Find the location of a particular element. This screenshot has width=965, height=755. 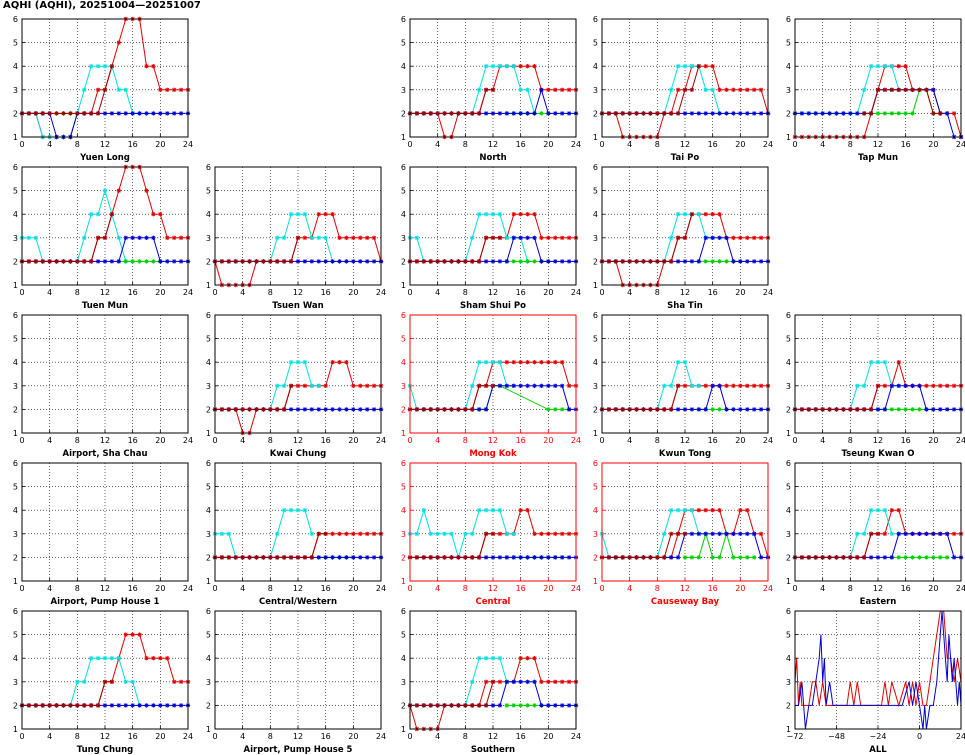

station-label: Tsuen Wan is located at coordinates (297, 306).